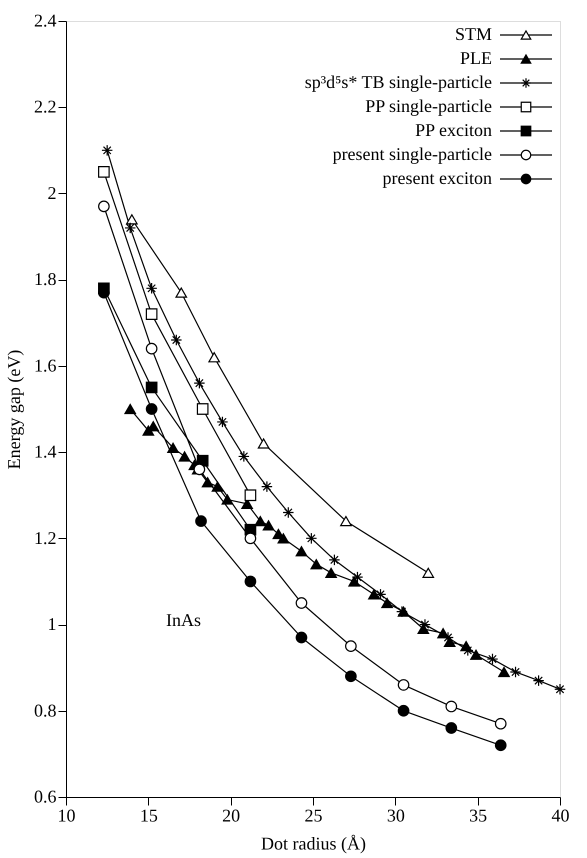 This screenshot has height=858, width=587. Describe the element at coordinates (149, 816) in the screenshot. I see `x-tick-label: 15` at that location.